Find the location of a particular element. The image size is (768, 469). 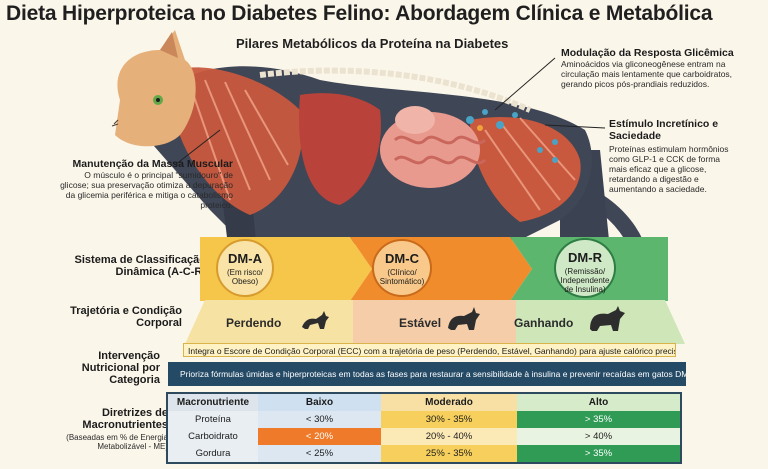

cat-thin-icon is located at coordinates (315, 320).